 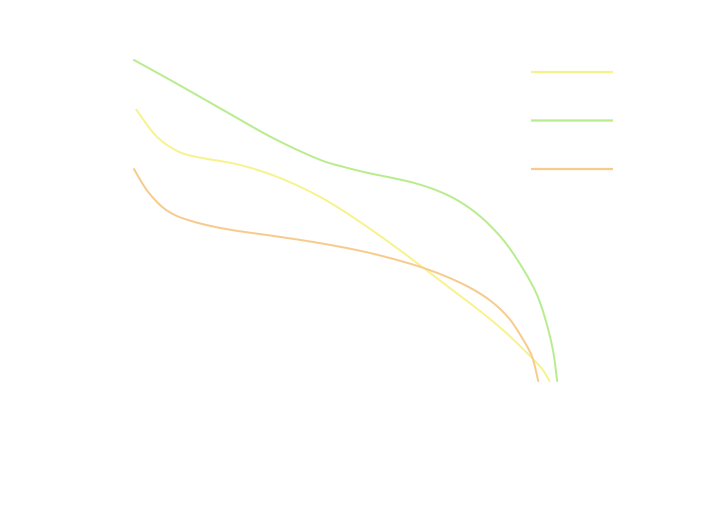 What do you see at coordinates (572, 120) in the screenshot?
I see `legend` at bounding box center [572, 120].